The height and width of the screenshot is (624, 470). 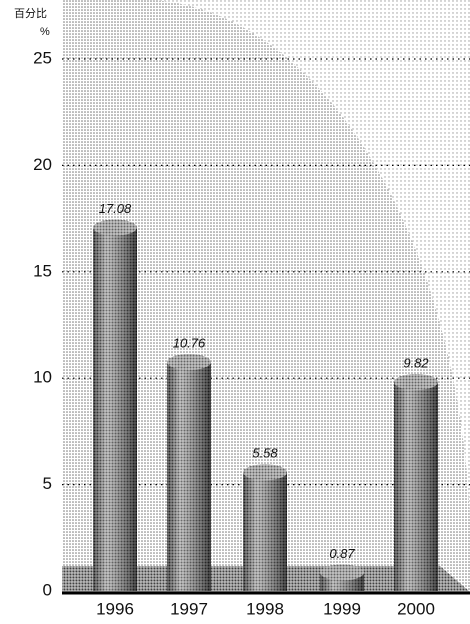 I want to click on y-tick-label: 0, so click(x=47, y=589).